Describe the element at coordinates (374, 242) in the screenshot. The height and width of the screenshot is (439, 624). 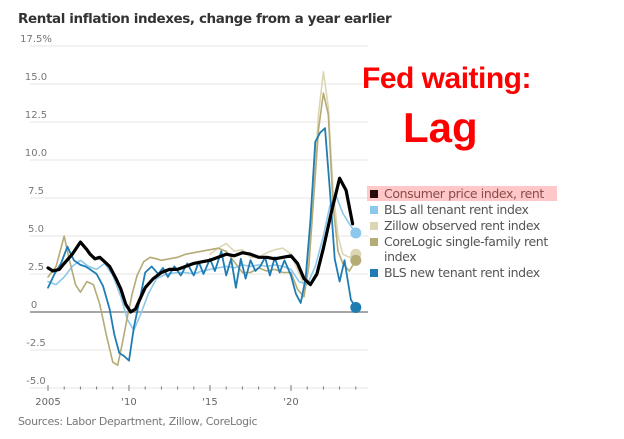
I see `legend-swatch-corelogic` at that location.